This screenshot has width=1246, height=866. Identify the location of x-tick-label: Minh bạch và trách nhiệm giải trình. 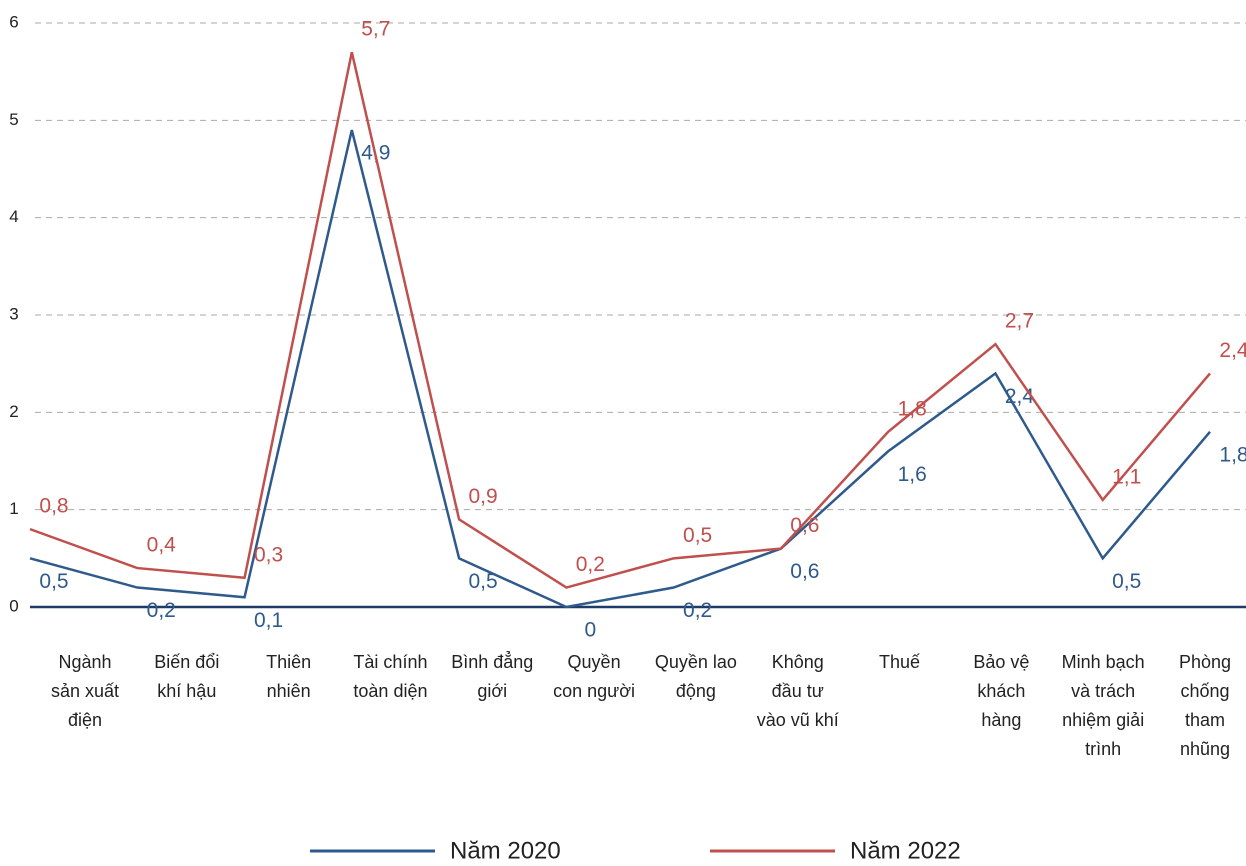
(1103, 705).